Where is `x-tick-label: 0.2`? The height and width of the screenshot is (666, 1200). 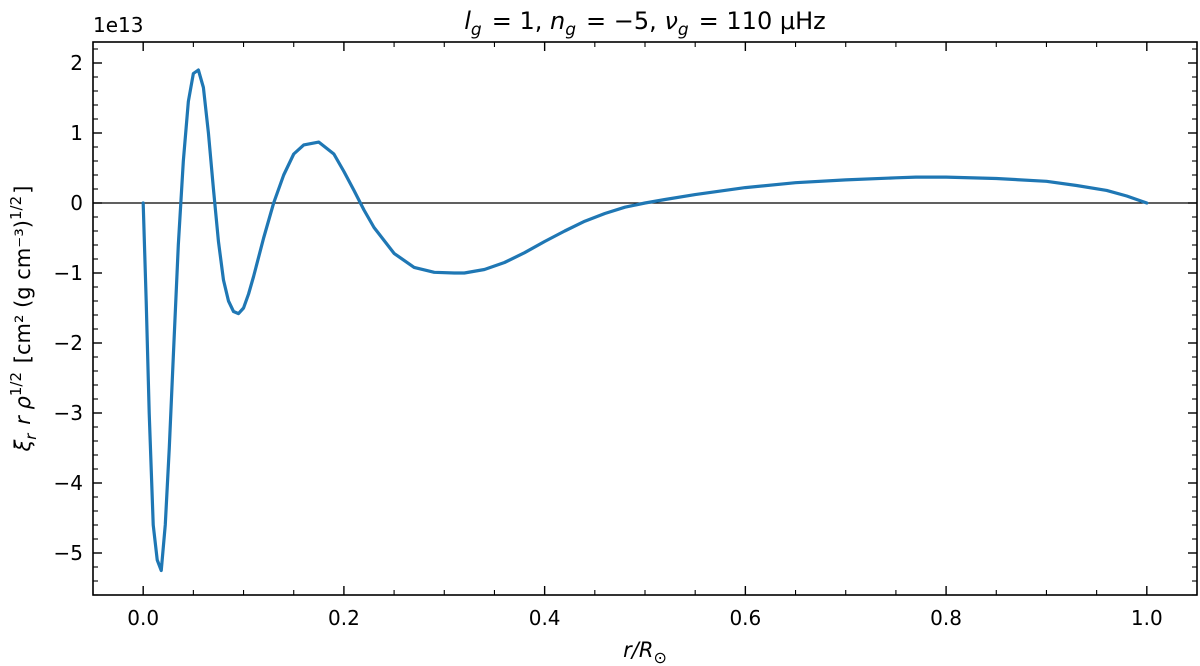
x-tick-label: 0.2 is located at coordinates (344, 618).